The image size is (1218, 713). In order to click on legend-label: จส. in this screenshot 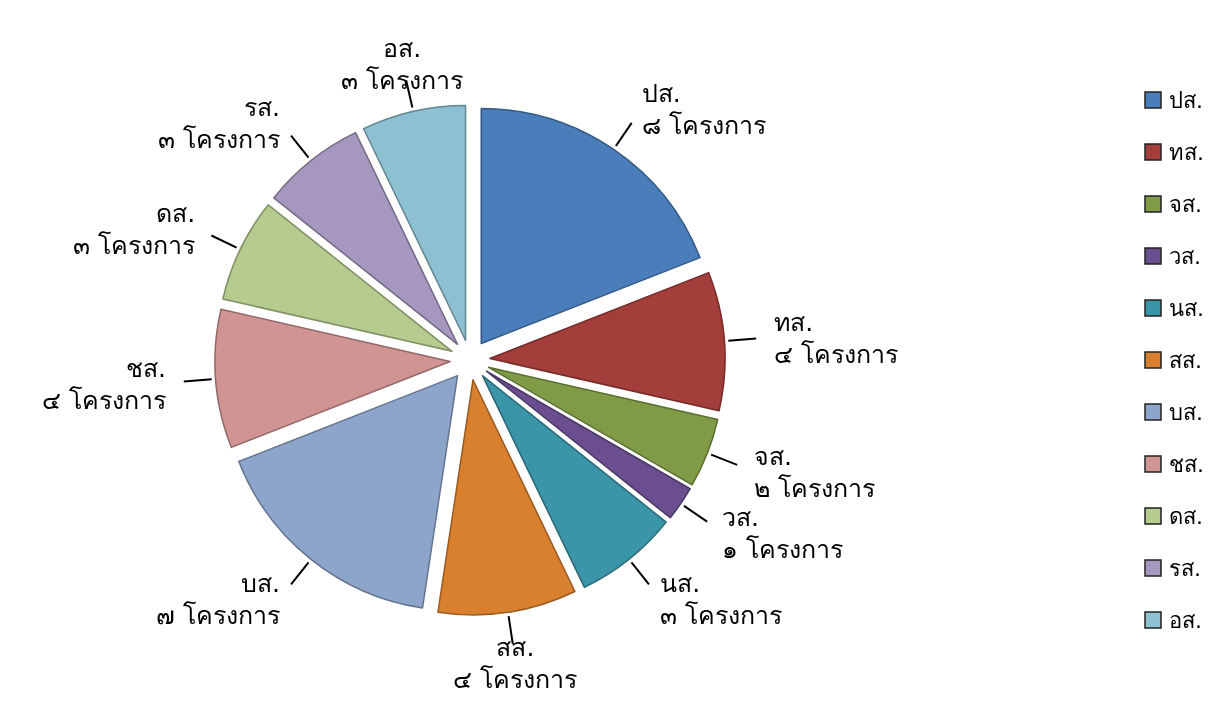, I will do `click(1185, 204)`.